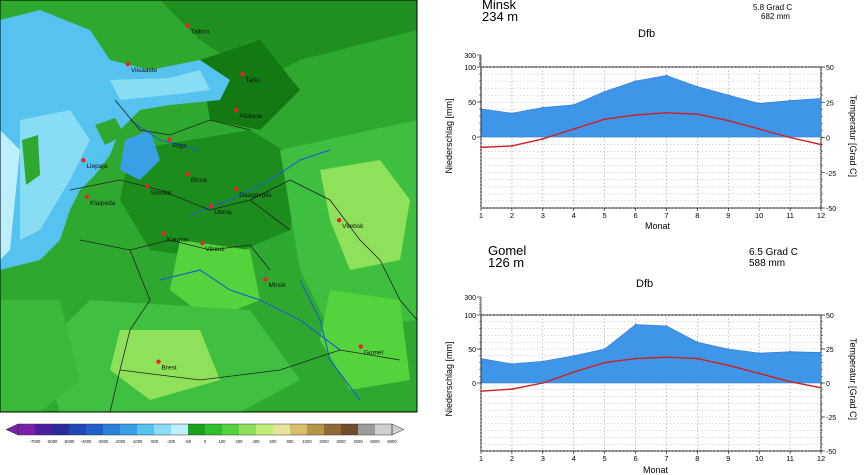  Describe the element at coordinates (499, 6) in the screenshot. I see `station-name: Minsk` at that location.